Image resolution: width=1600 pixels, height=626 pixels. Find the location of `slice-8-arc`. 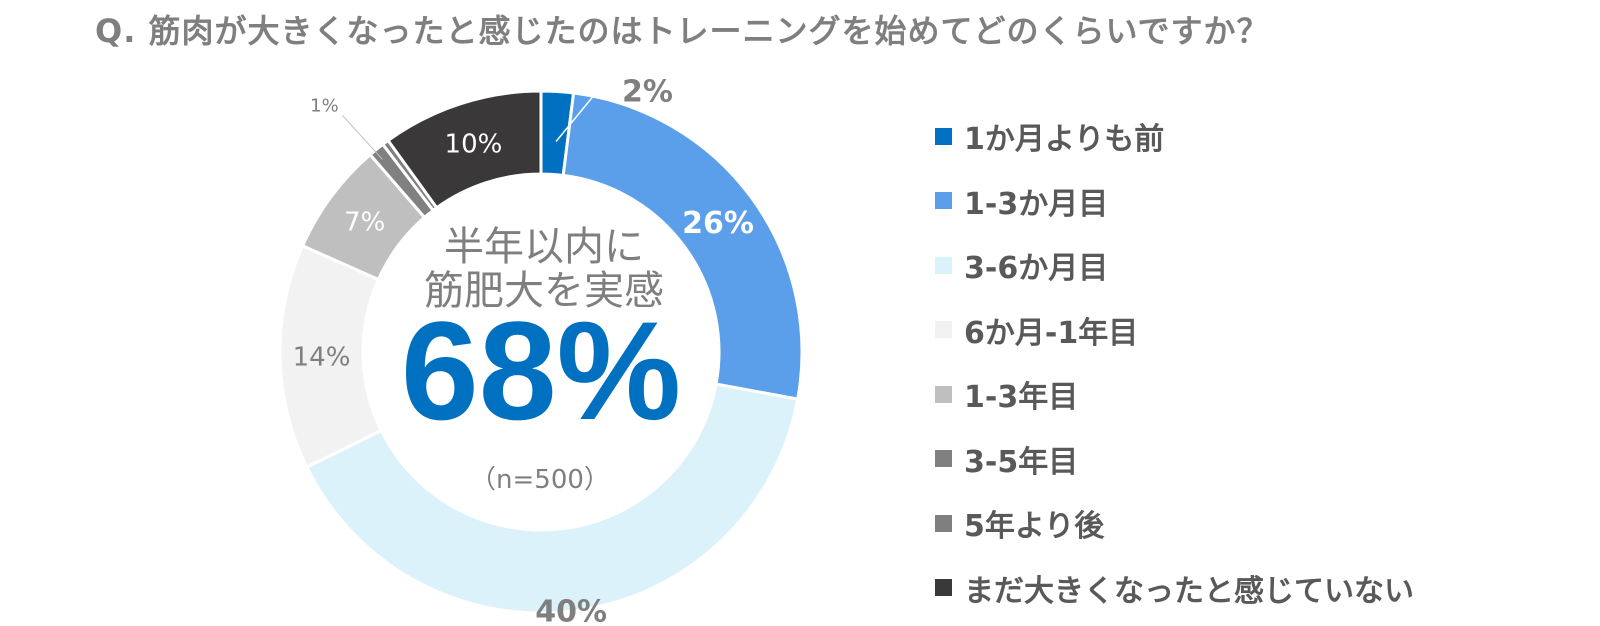

slice-8-arc is located at coordinates (464, 149).